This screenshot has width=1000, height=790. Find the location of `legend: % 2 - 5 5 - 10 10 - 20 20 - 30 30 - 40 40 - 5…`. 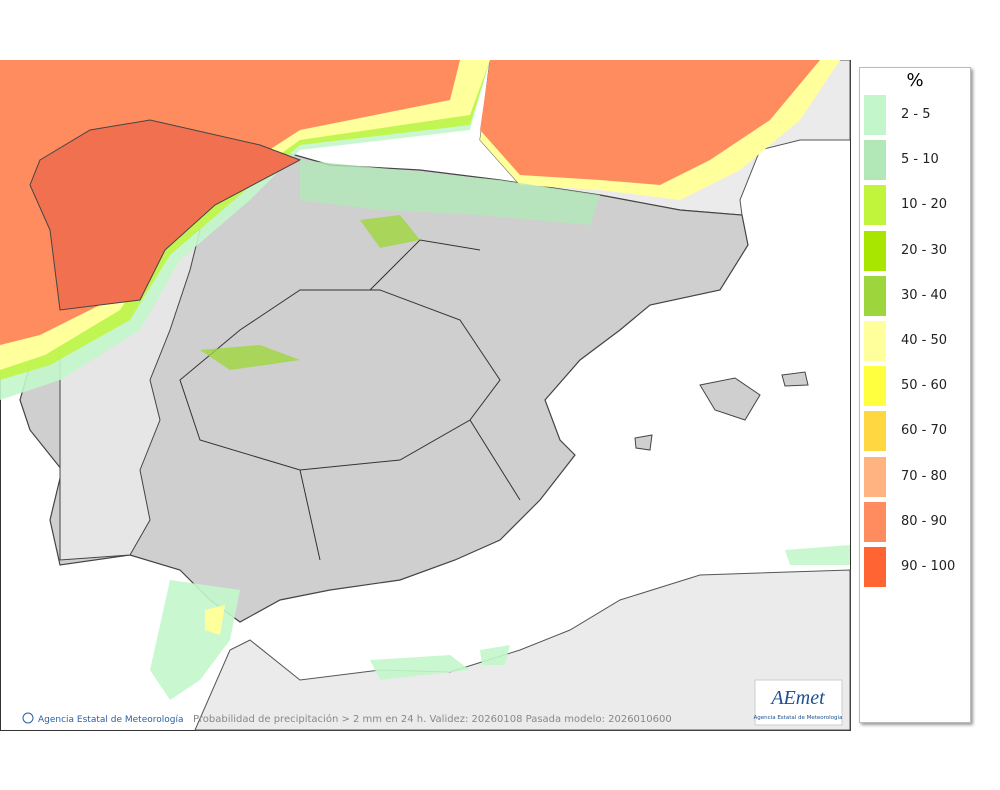

legend: % 2 - 5 5 - 10 10 - 20 20 - 30 30 - 40 40 - 5… is located at coordinates (915, 395).